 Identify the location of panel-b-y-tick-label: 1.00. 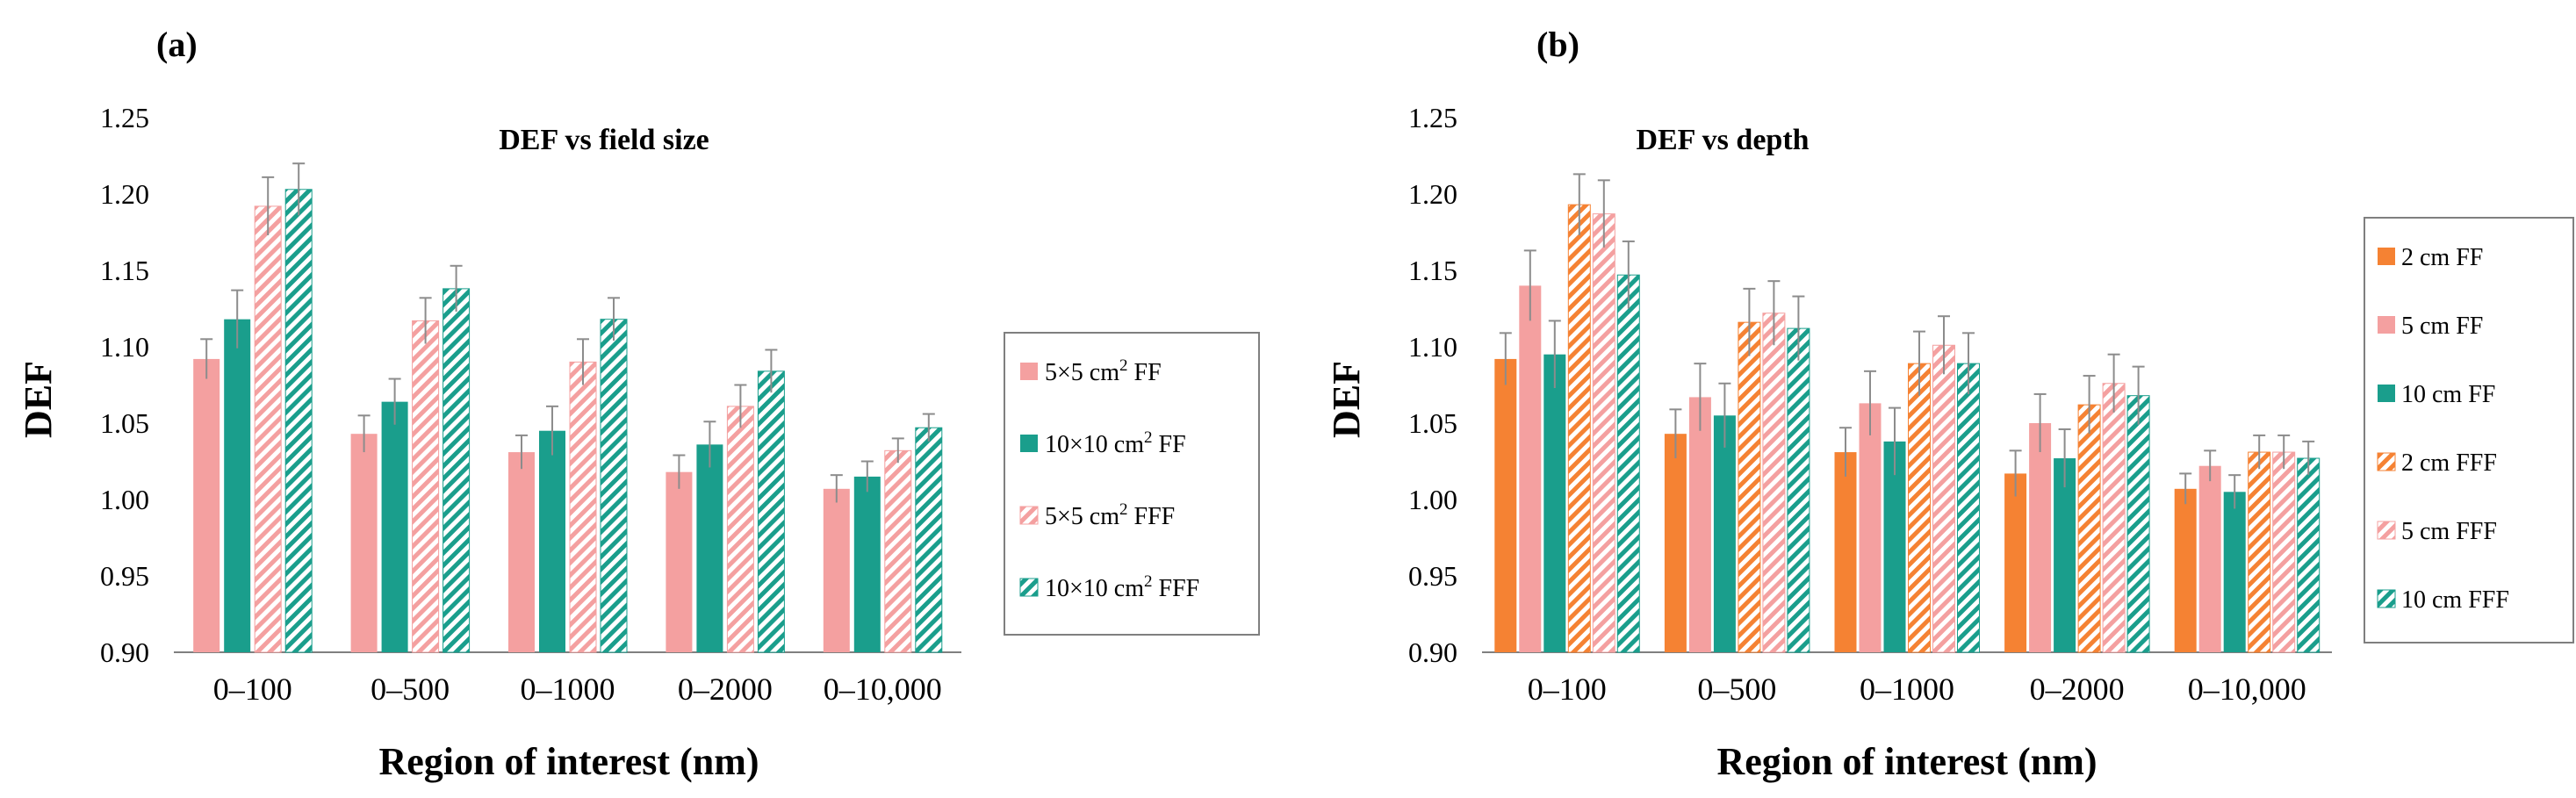
(1432, 499).